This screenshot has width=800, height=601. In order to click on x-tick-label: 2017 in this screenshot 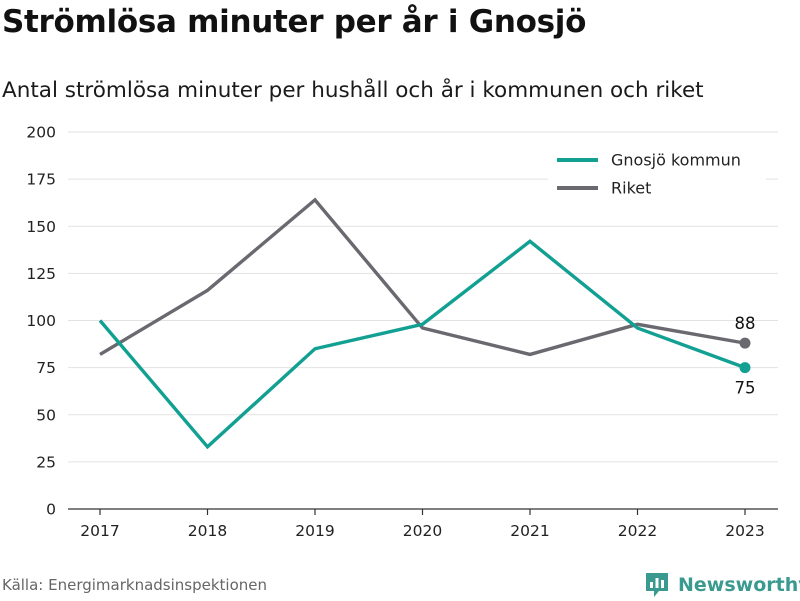, I will do `click(99, 531)`.